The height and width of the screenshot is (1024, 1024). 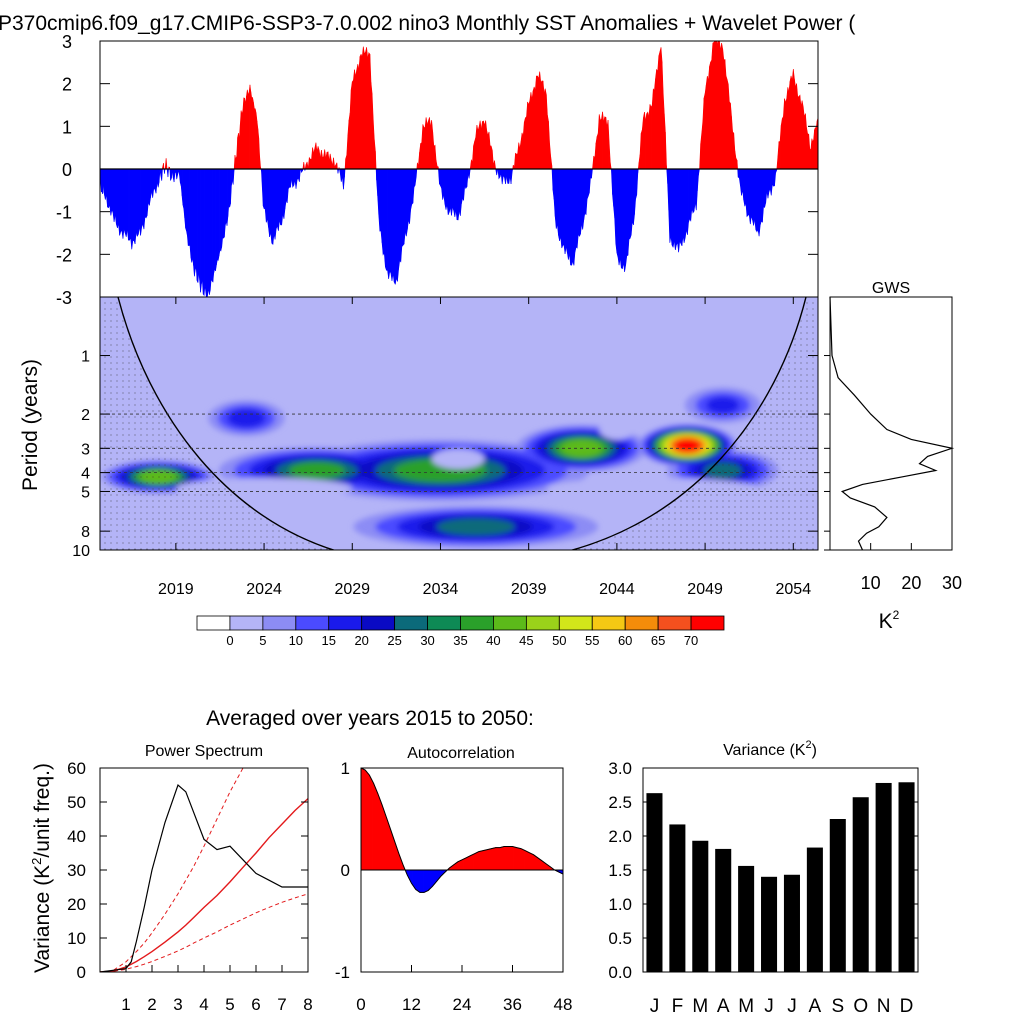 What do you see at coordinates (342, 972) in the screenshot?
I see `ac-y-tick-label: -1` at bounding box center [342, 972].